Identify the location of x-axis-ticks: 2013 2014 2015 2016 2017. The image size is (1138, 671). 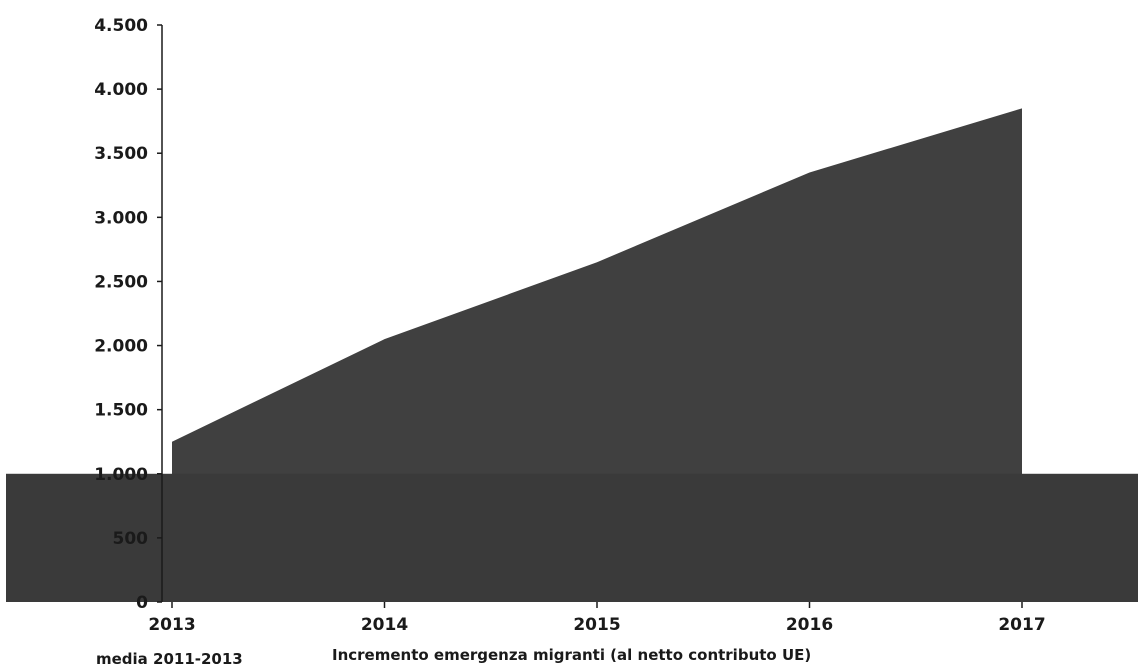
(597, 618).